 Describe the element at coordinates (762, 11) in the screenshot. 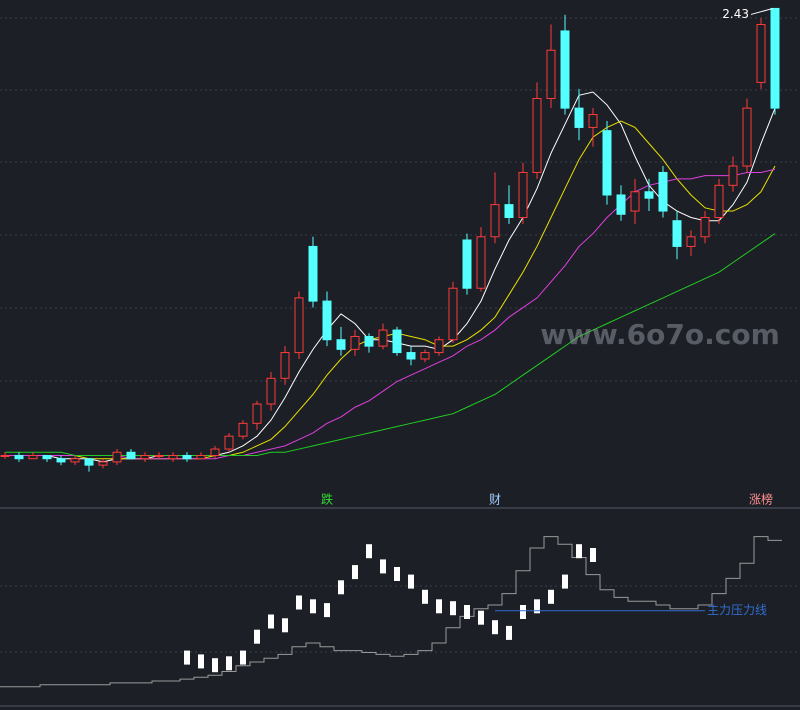

I see `max-pointer` at that location.